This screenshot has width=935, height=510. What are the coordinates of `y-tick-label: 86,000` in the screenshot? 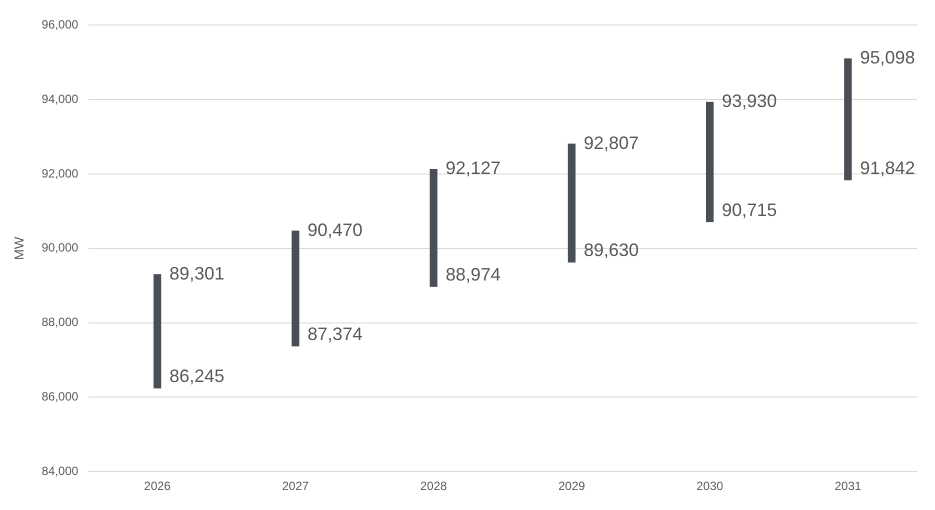 It's located at (60, 397).